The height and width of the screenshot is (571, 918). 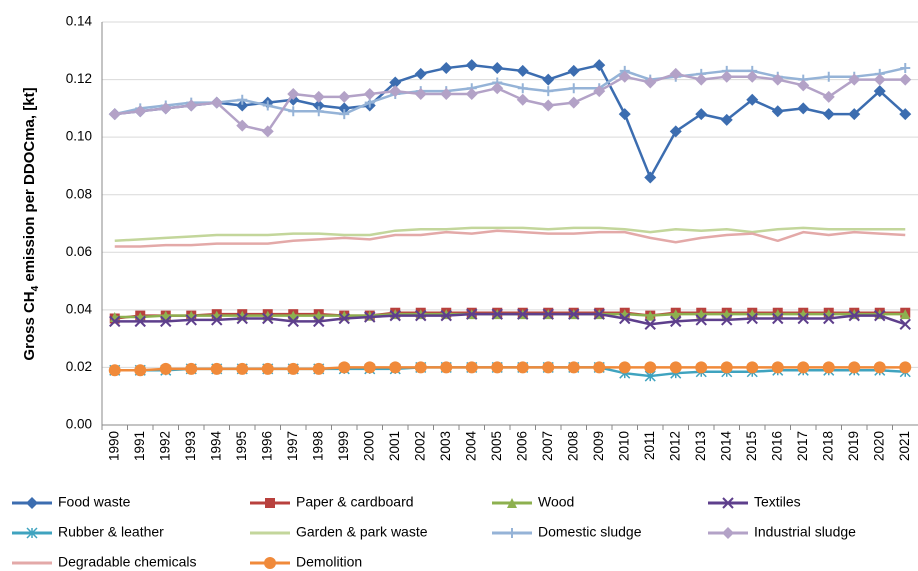 What do you see at coordinates (362, 532) in the screenshot?
I see `legend-label: Garden & park waste` at bounding box center [362, 532].